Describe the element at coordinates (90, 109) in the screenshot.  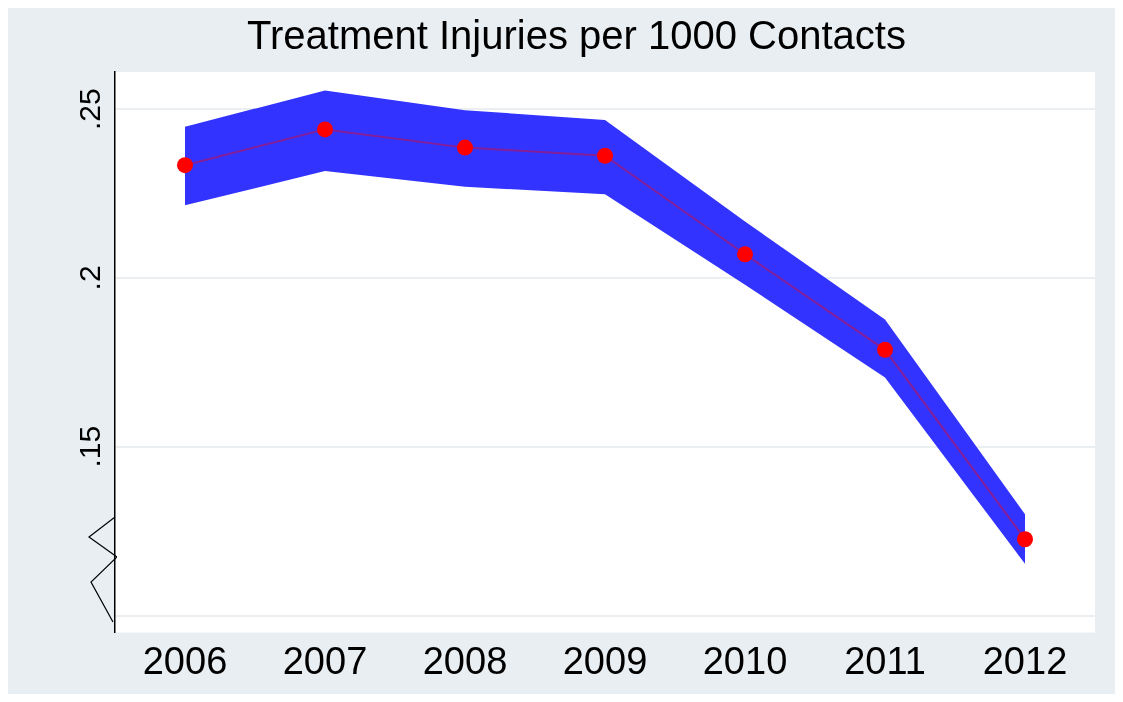
I see `y-tick-label: .25` at that location.